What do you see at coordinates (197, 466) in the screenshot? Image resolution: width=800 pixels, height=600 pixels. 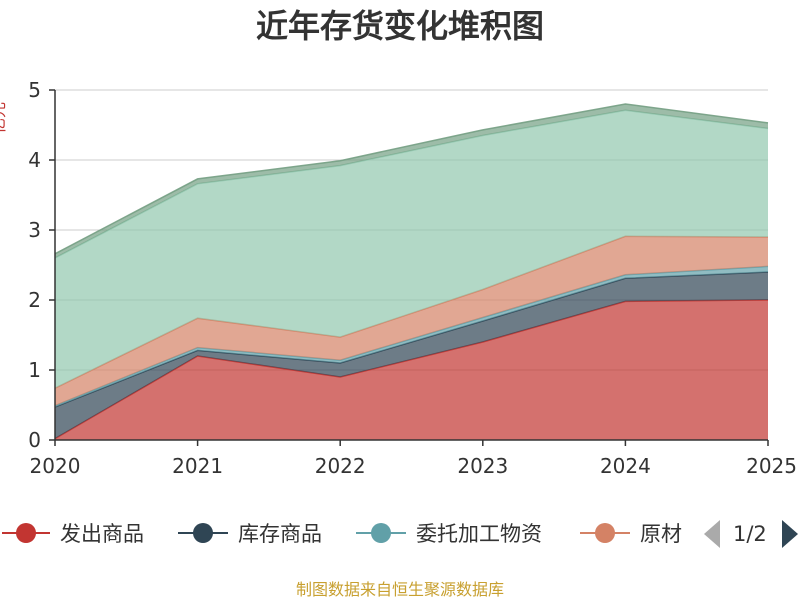 I see `x-tick-label-1: 2021` at bounding box center [197, 466].